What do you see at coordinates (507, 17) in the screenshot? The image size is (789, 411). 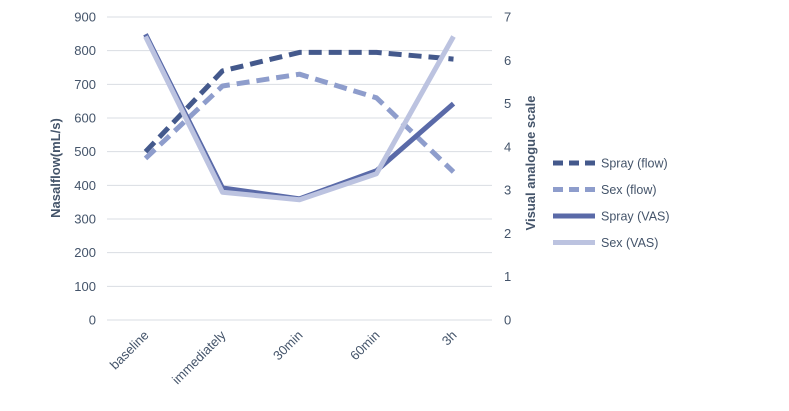 I see `right-tick-label: 7` at bounding box center [507, 17].